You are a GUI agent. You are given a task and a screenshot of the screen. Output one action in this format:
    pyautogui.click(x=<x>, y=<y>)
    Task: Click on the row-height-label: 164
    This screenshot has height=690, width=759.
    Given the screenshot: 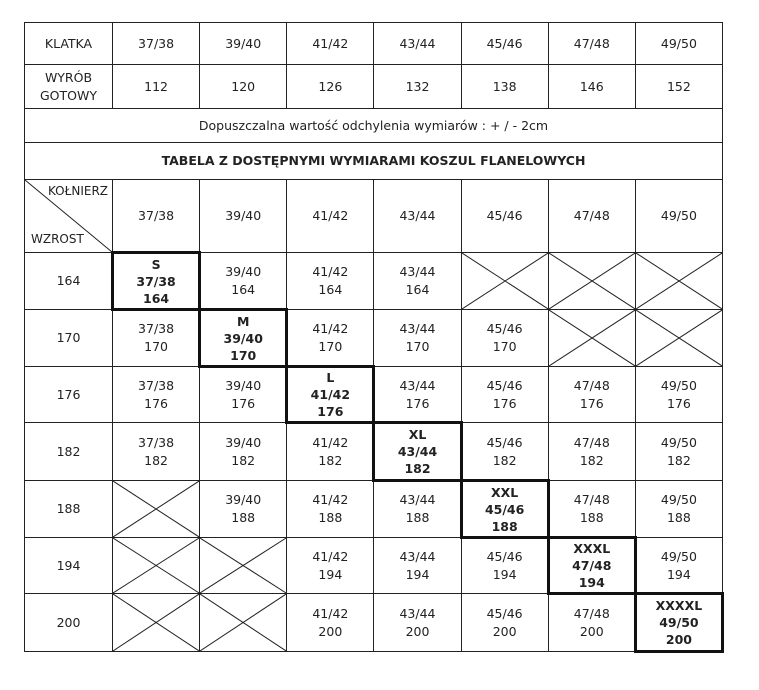 What is the action you would take?
    pyautogui.click(x=68, y=281)
    